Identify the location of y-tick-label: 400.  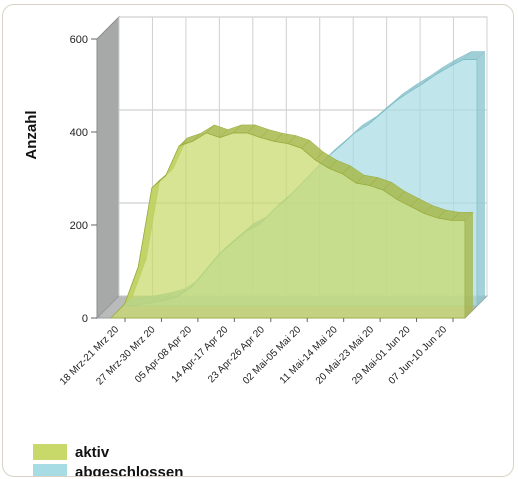
(79, 133).